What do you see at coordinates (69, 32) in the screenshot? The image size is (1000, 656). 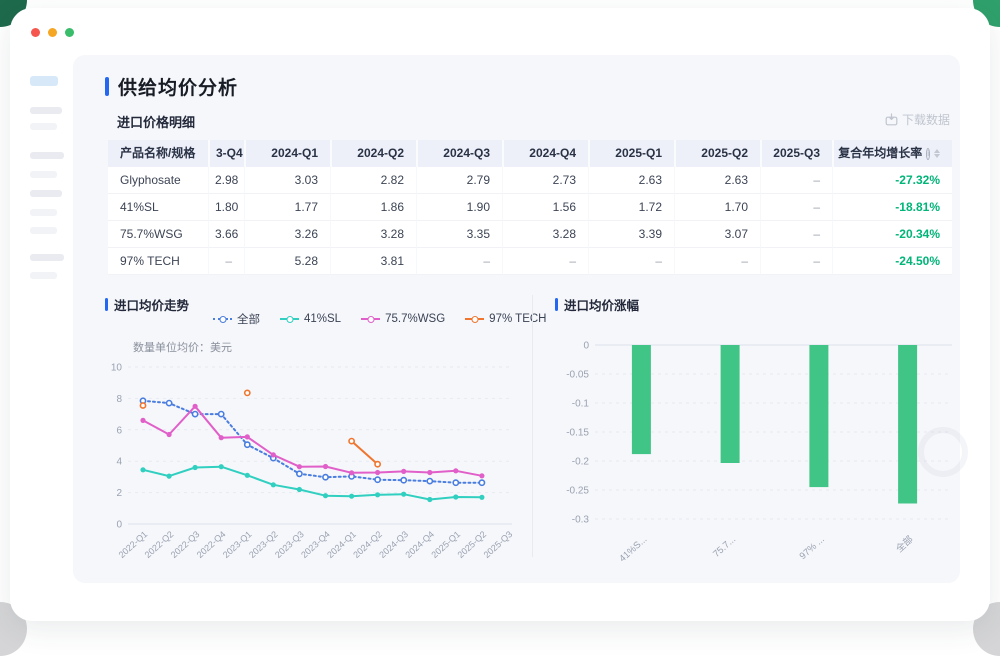 I see `zoom-window-icon` at bounding box center [69, 32].